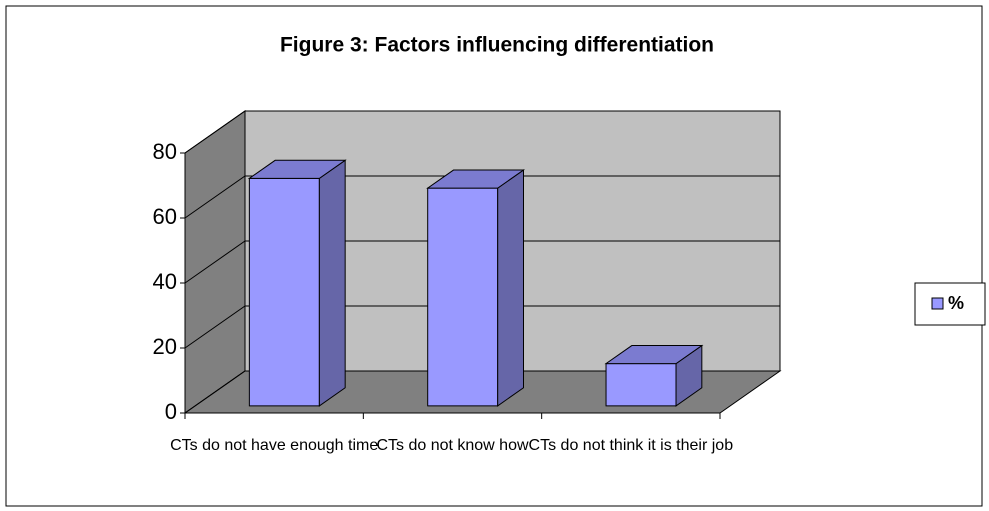 This screenshot has height=511, width=989. What do you see at coordinates (165, 216) in the screenshot?
I see `y-tick-label: 60` at bounding box center [165, 216].